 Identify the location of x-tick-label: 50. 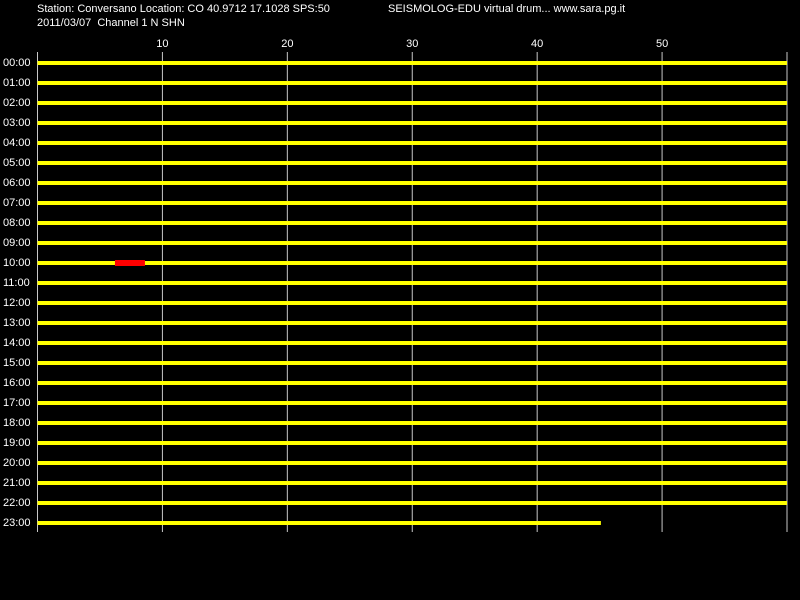
(662, 44).